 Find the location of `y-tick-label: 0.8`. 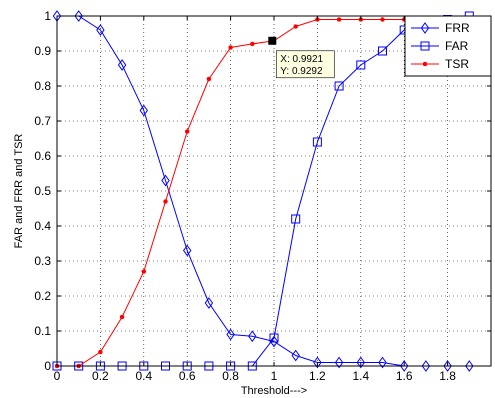

y-tick-label: 0.8 is located at coordinates (42, 86).